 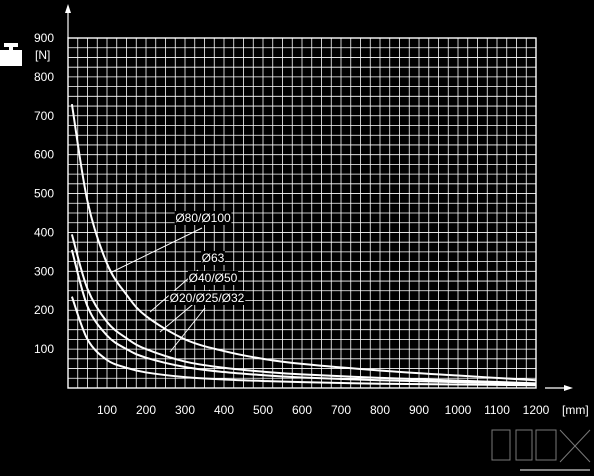 I want to click on x-unit-label: [mm], so click(x=575, y=410).